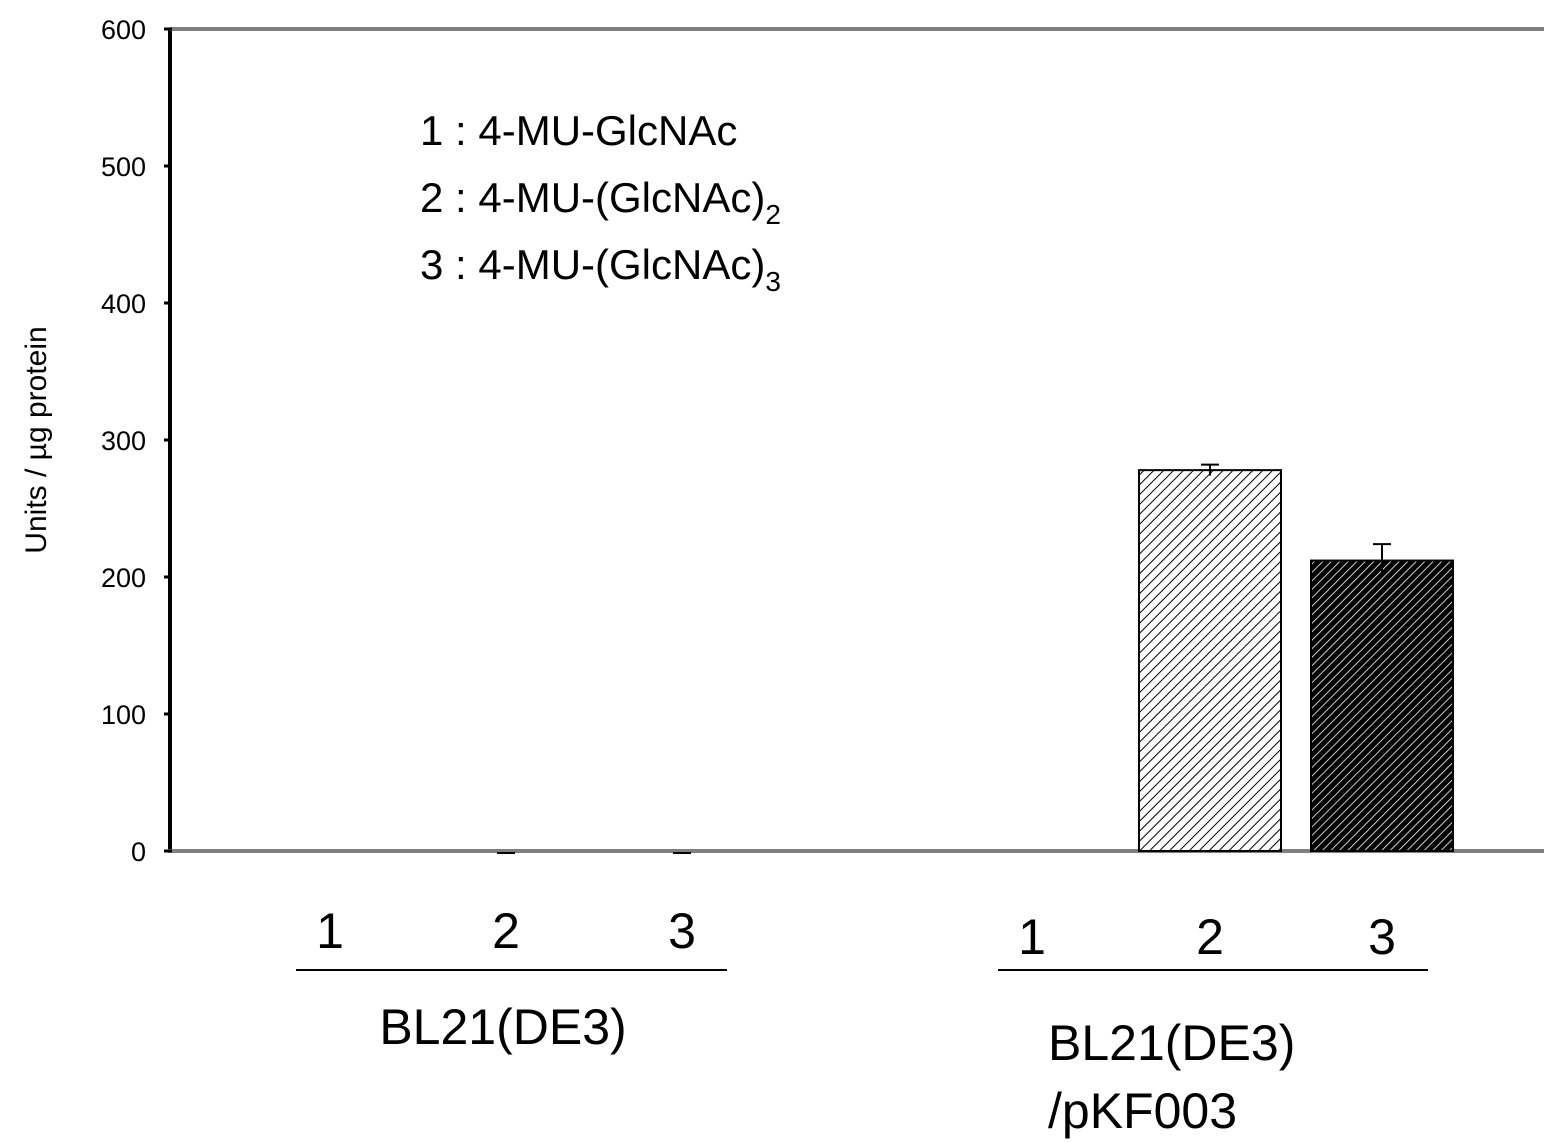  What do you see at coordinates (578, 130) in the screenshot?
I see `legend-entry-1: 1 : 4-MU-GlcNAc` at bounding box center [578, 130].